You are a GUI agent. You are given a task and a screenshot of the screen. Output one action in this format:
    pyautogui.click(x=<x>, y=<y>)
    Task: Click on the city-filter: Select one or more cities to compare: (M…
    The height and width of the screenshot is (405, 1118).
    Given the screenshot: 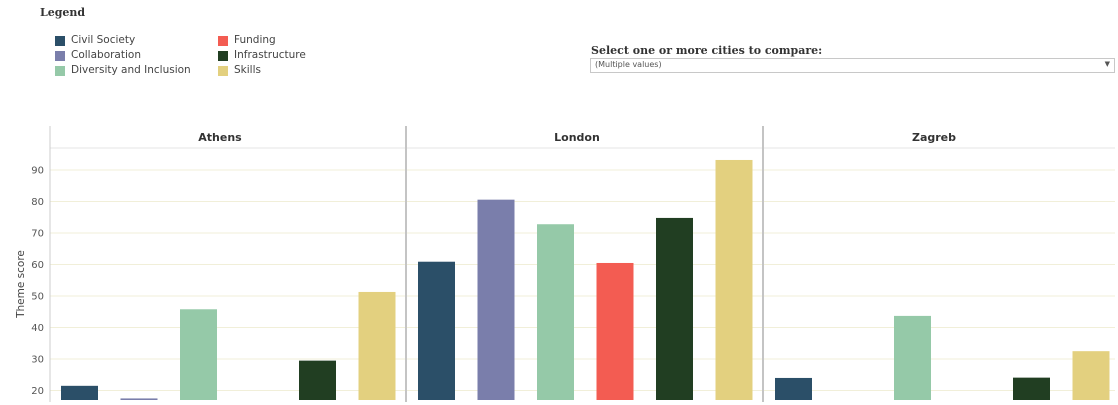 What is the action you would take?
    pyautogui.click(x=852, y=59)
    